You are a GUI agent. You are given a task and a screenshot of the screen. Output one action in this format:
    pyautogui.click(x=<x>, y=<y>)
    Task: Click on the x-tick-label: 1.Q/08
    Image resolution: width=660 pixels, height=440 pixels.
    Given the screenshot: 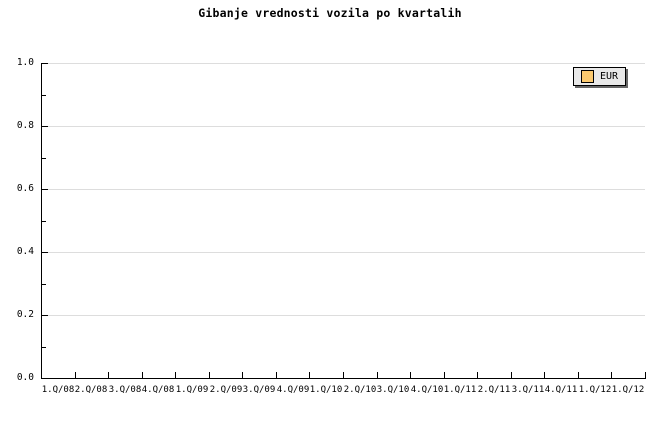 What is the action you would take?
    pyautogui.click(x=58, y=390)
    